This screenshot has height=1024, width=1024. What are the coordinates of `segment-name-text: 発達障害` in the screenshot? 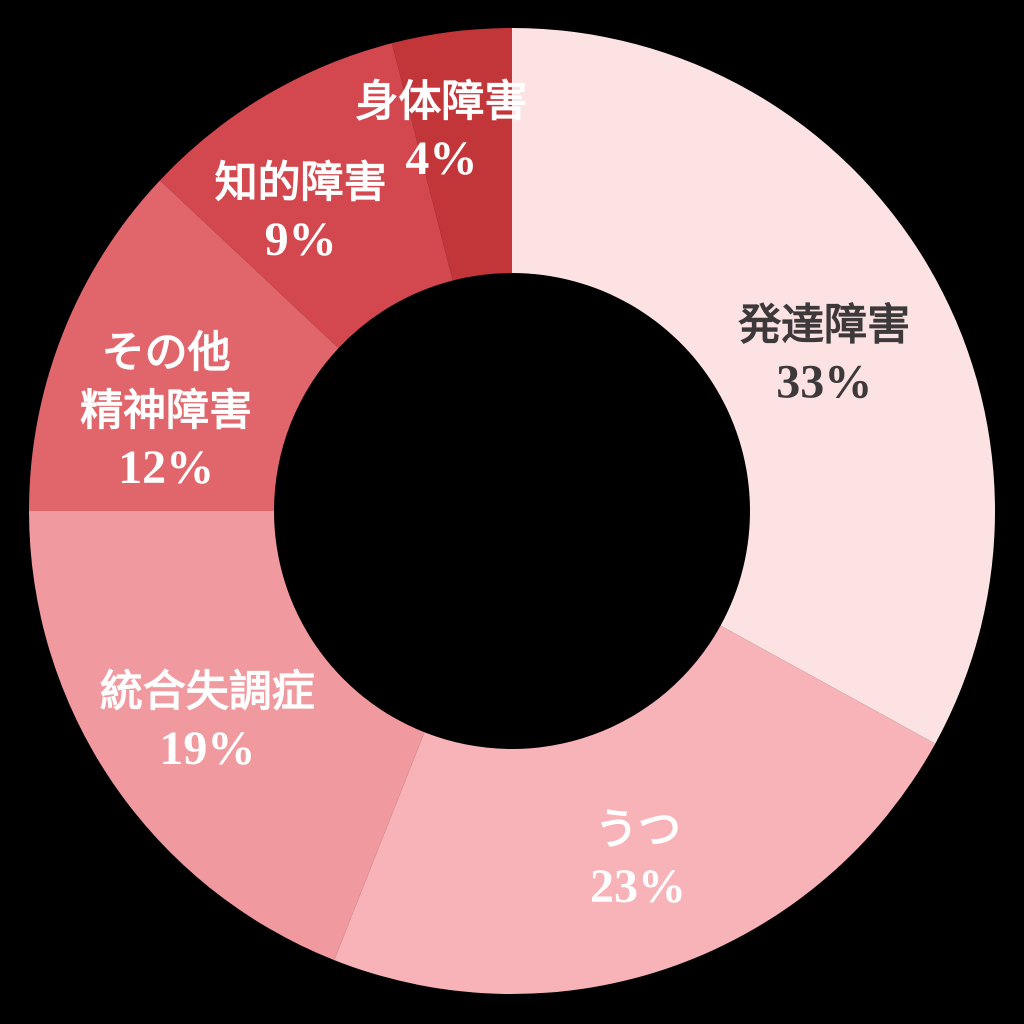 It's located at (824, 326).